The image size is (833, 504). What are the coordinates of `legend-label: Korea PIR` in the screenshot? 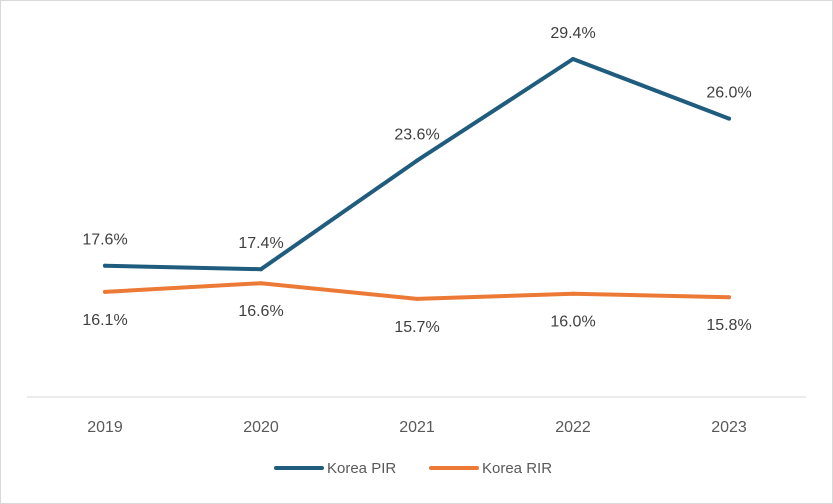 It's located at (361, 468).